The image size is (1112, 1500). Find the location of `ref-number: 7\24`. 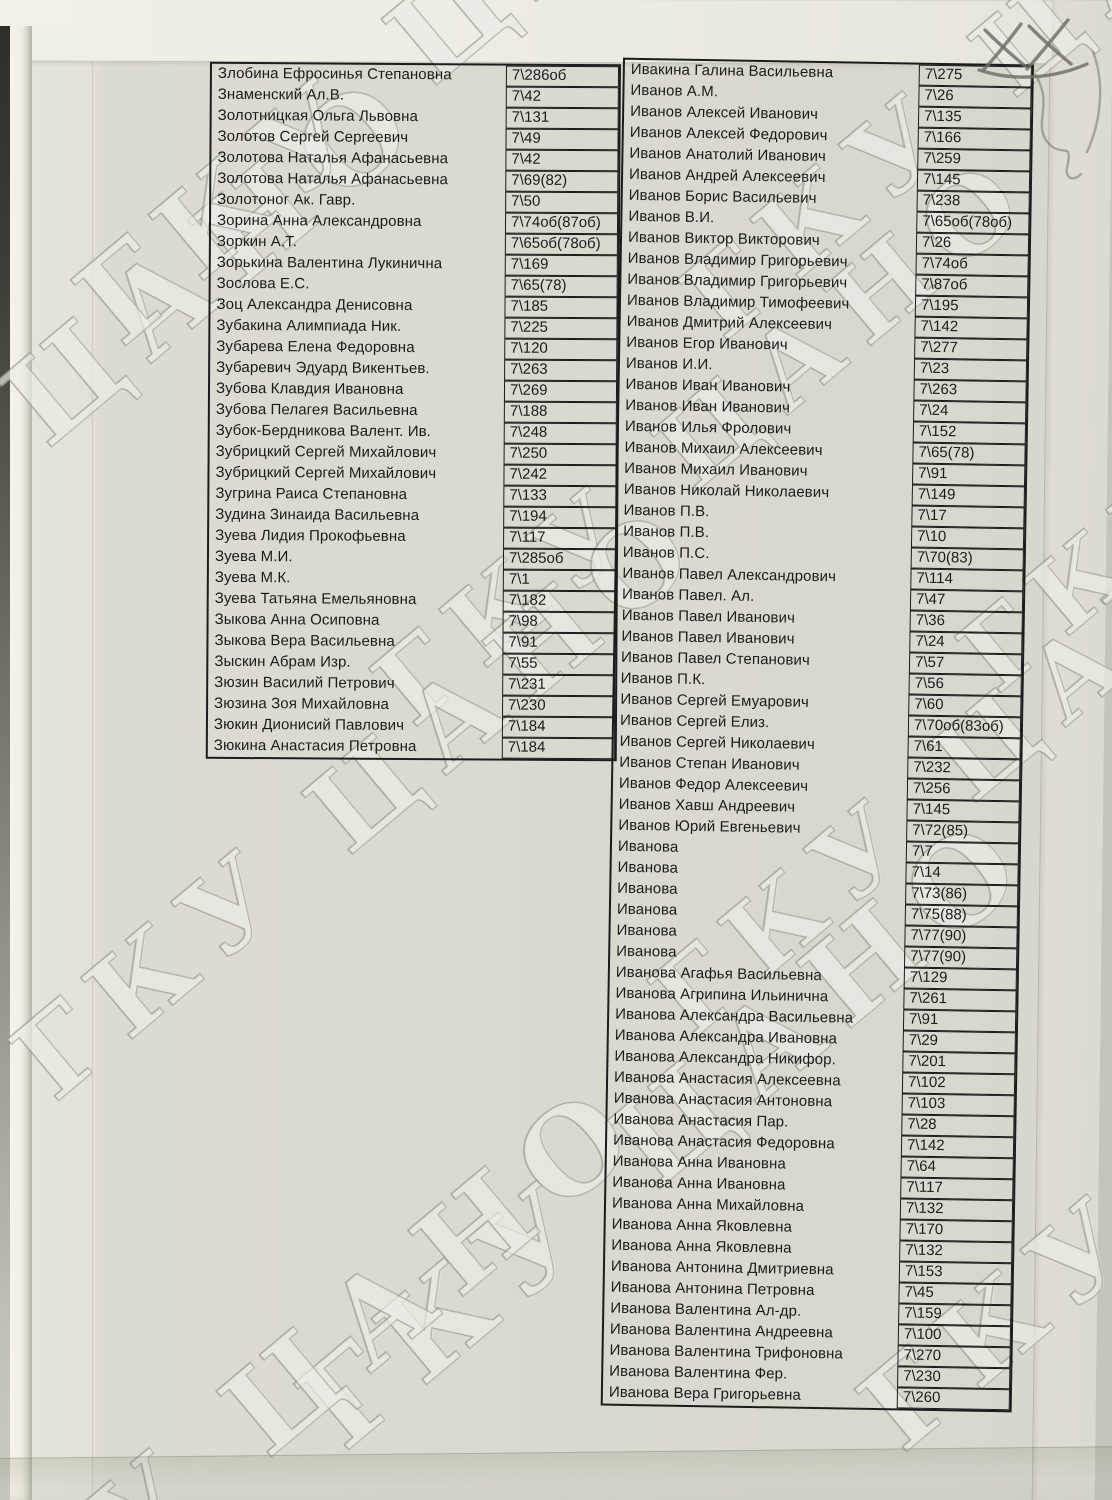

ref-number: 7\24 is located at coordinates (966, 643).